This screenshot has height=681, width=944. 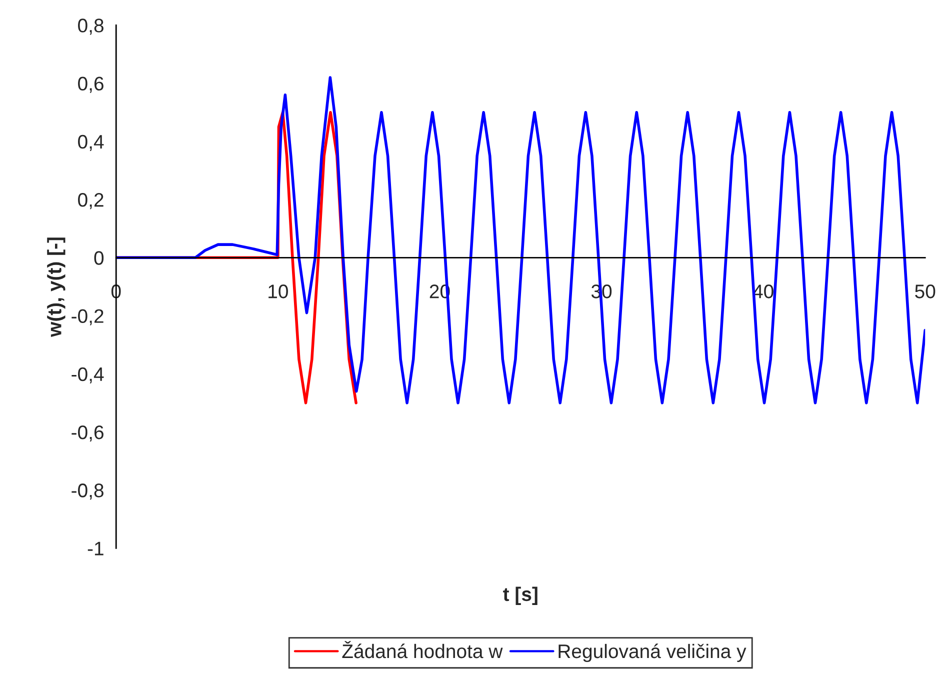 What do you see at coordinates (652, 653) in the screenshot?
I see `legend-label: Regulovaná veličina y` at bounding box center [652, 653].